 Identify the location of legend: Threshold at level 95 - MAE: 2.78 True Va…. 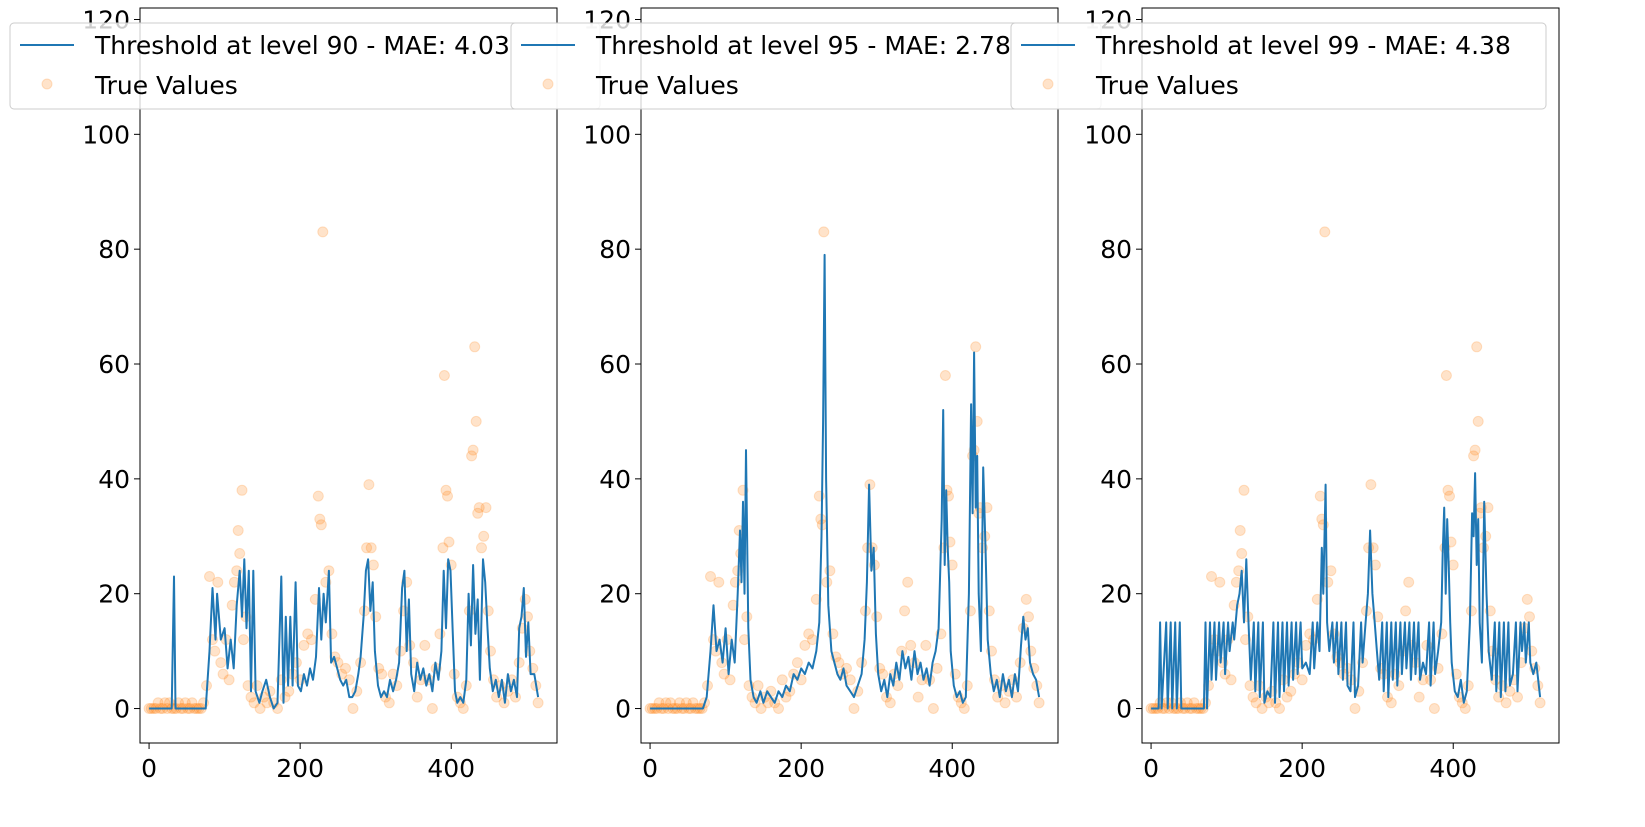
(806, 66).